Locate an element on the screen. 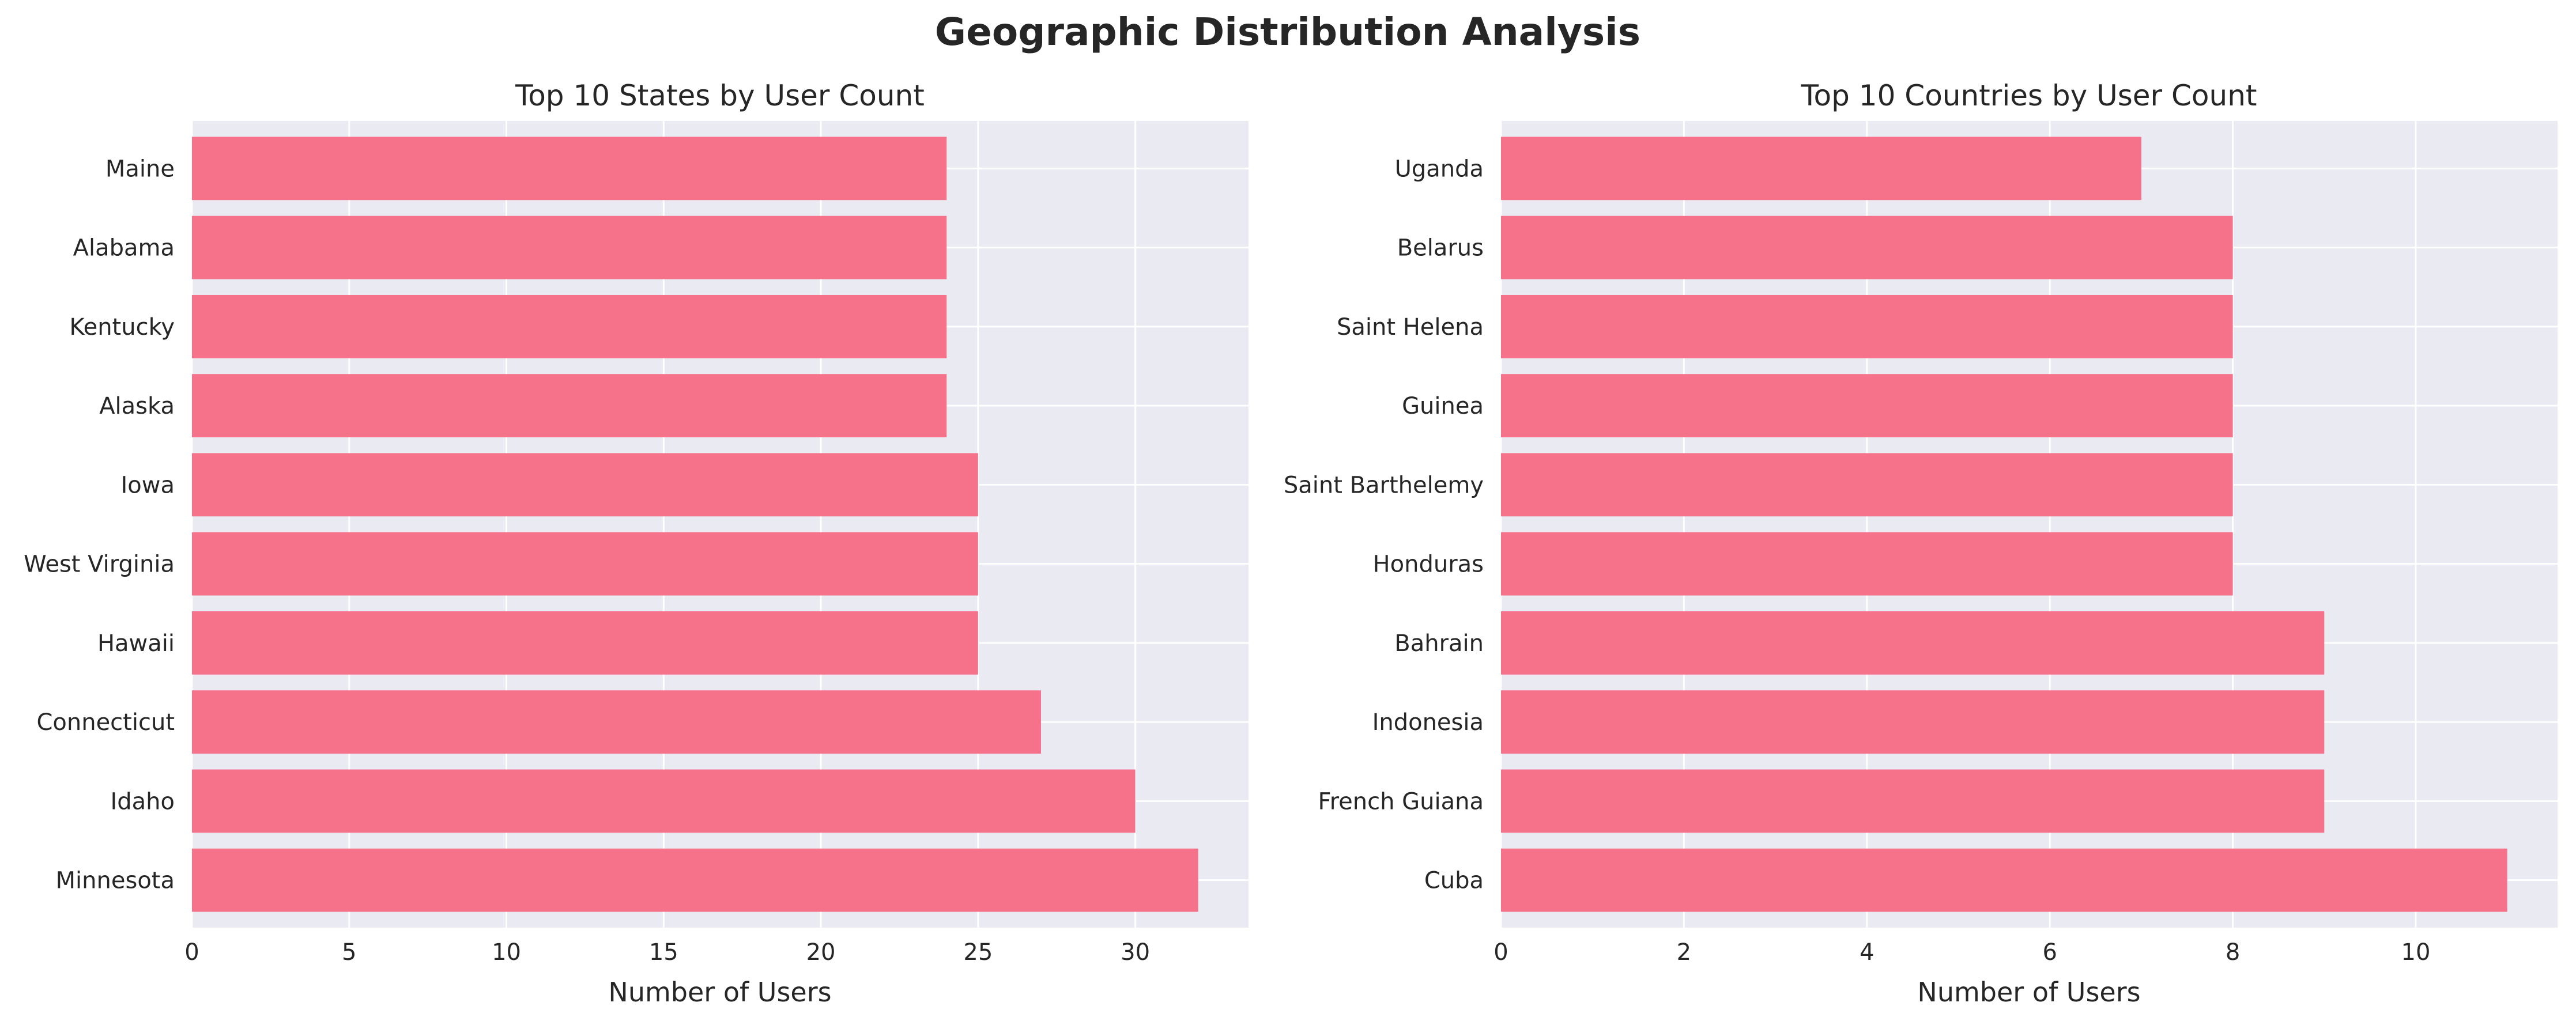  x-tick-label: 15 is located at coordinates (663, 952).